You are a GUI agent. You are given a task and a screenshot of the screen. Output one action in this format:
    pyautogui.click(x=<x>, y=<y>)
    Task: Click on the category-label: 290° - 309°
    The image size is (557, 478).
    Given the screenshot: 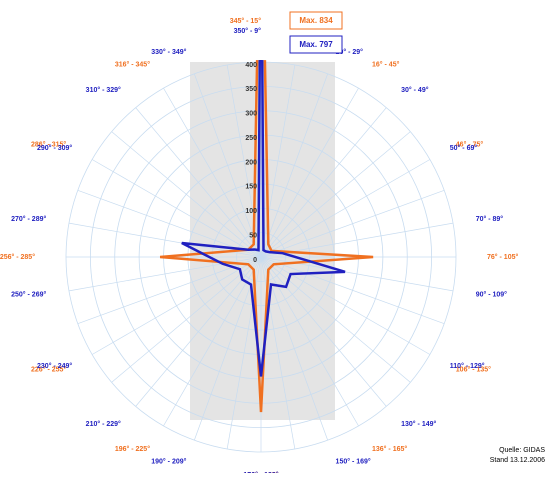 What is the action you would take?
    pyautogui.click(x=54, y=148)
    